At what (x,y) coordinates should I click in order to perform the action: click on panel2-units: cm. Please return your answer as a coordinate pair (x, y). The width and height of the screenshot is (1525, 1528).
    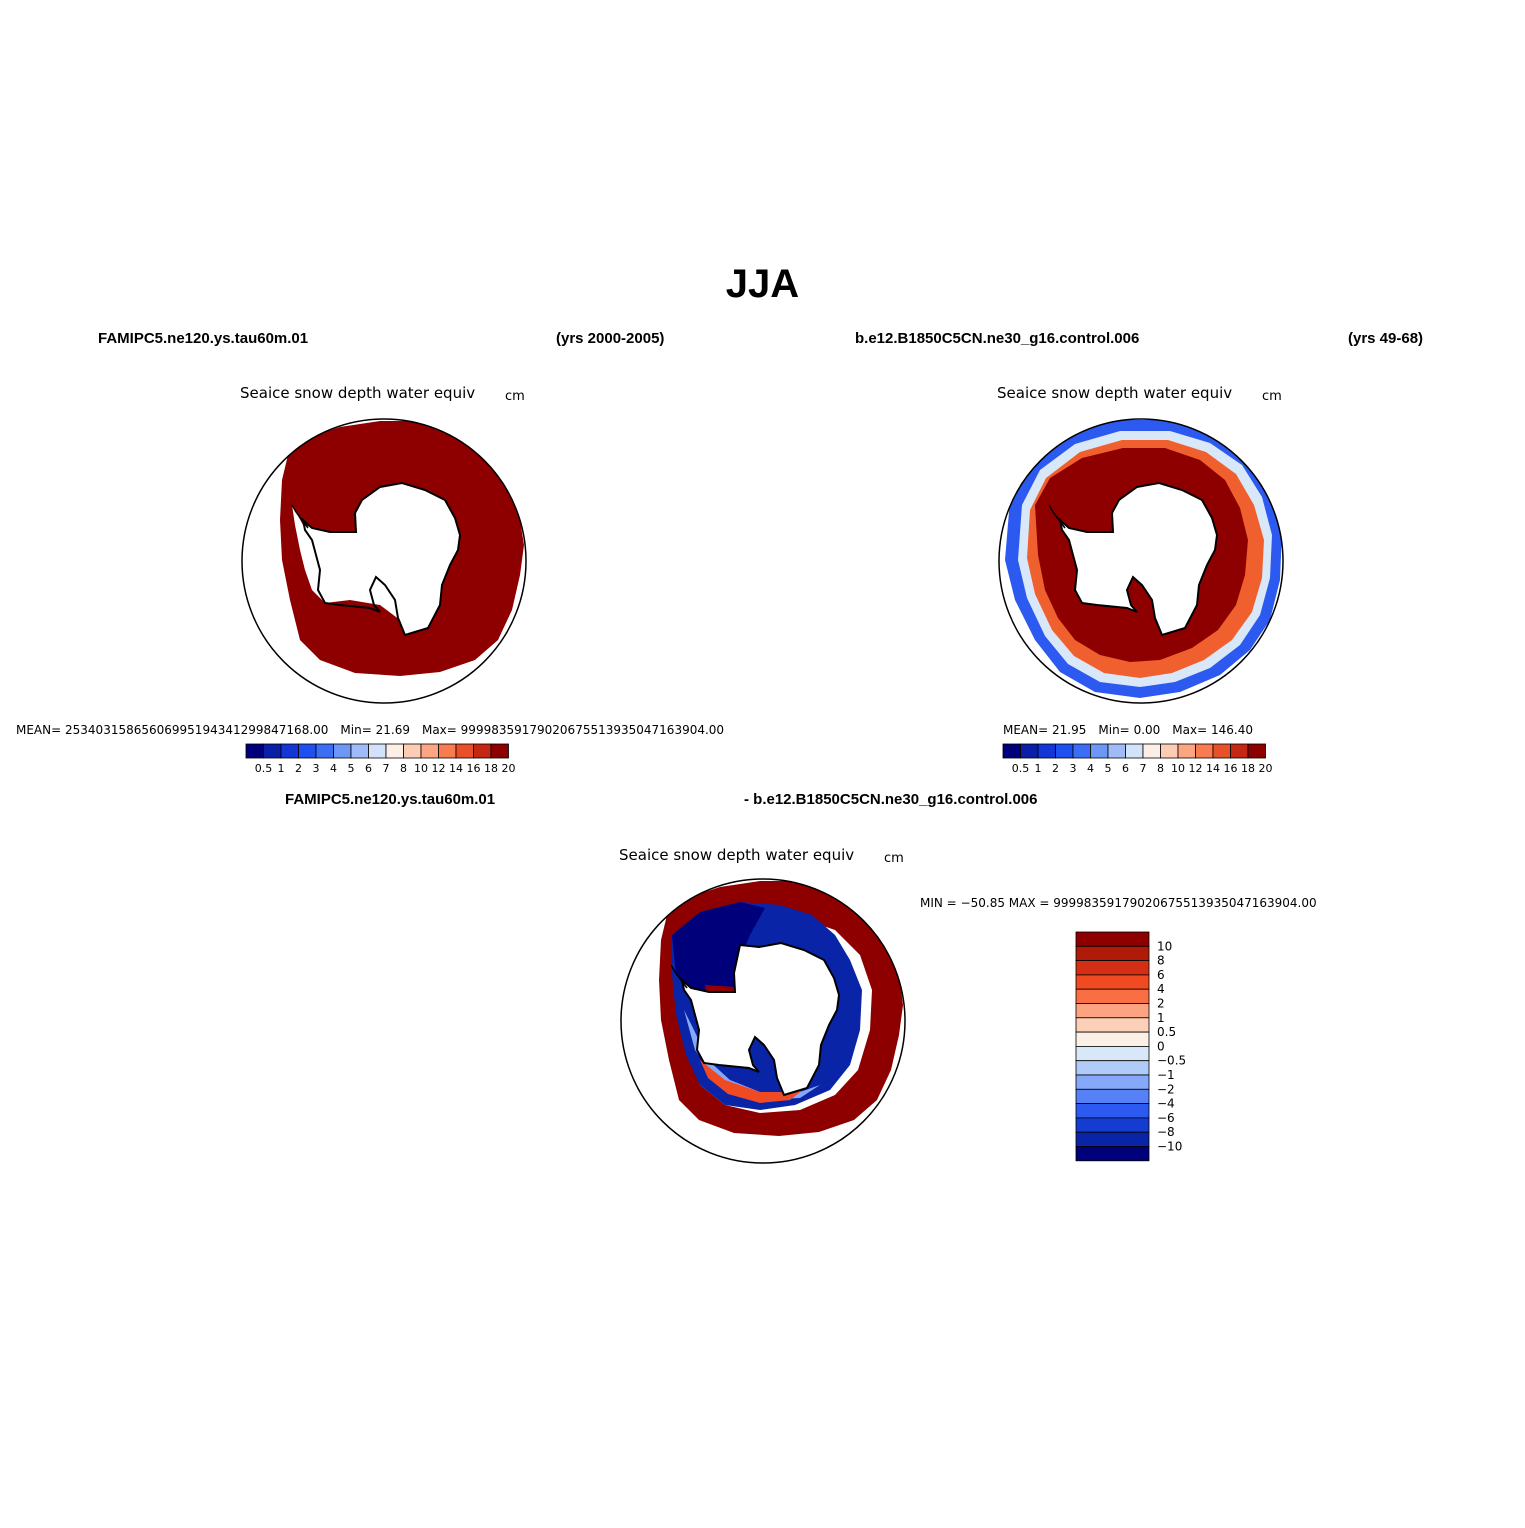
    Looking at the image, I should click on (1272, 396).